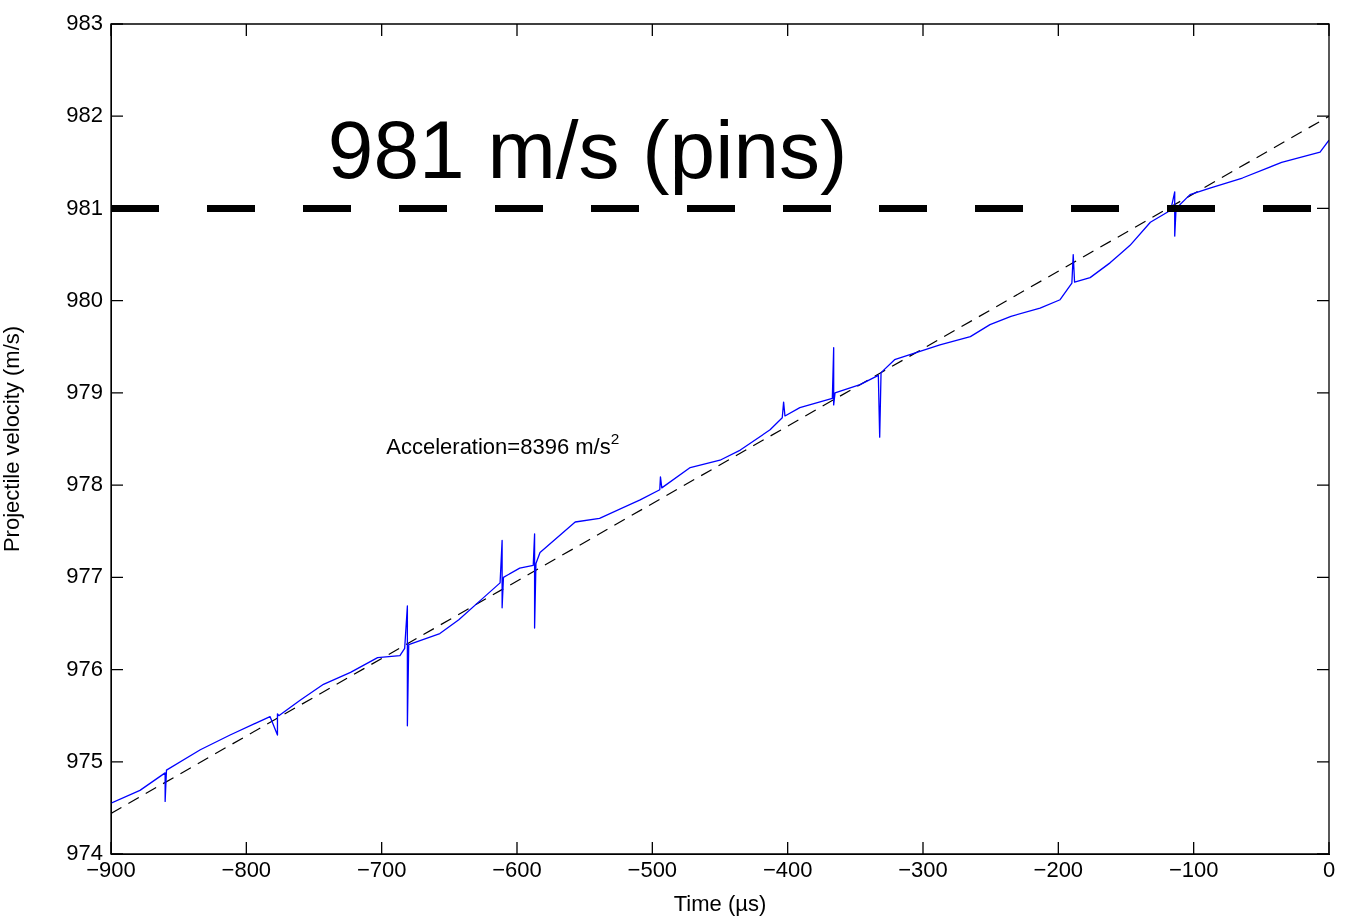 Image resolution: width=1353 pixels, height=918 pixels. Describe the element at coordinates (587, 150) in the screenshot. I see `ref-line-label: 981 m/s (pins)` at that location.